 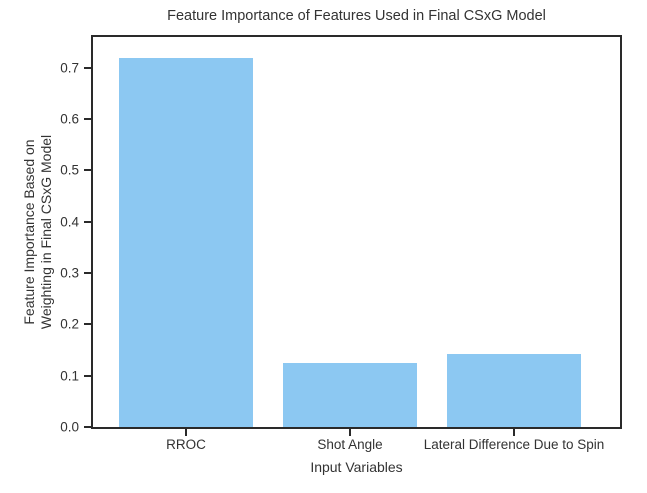 What do you see at coordinates (69, 376) in the screenshot?
I see `y-tick-label: 0.1` at bounding box center [69, 376].